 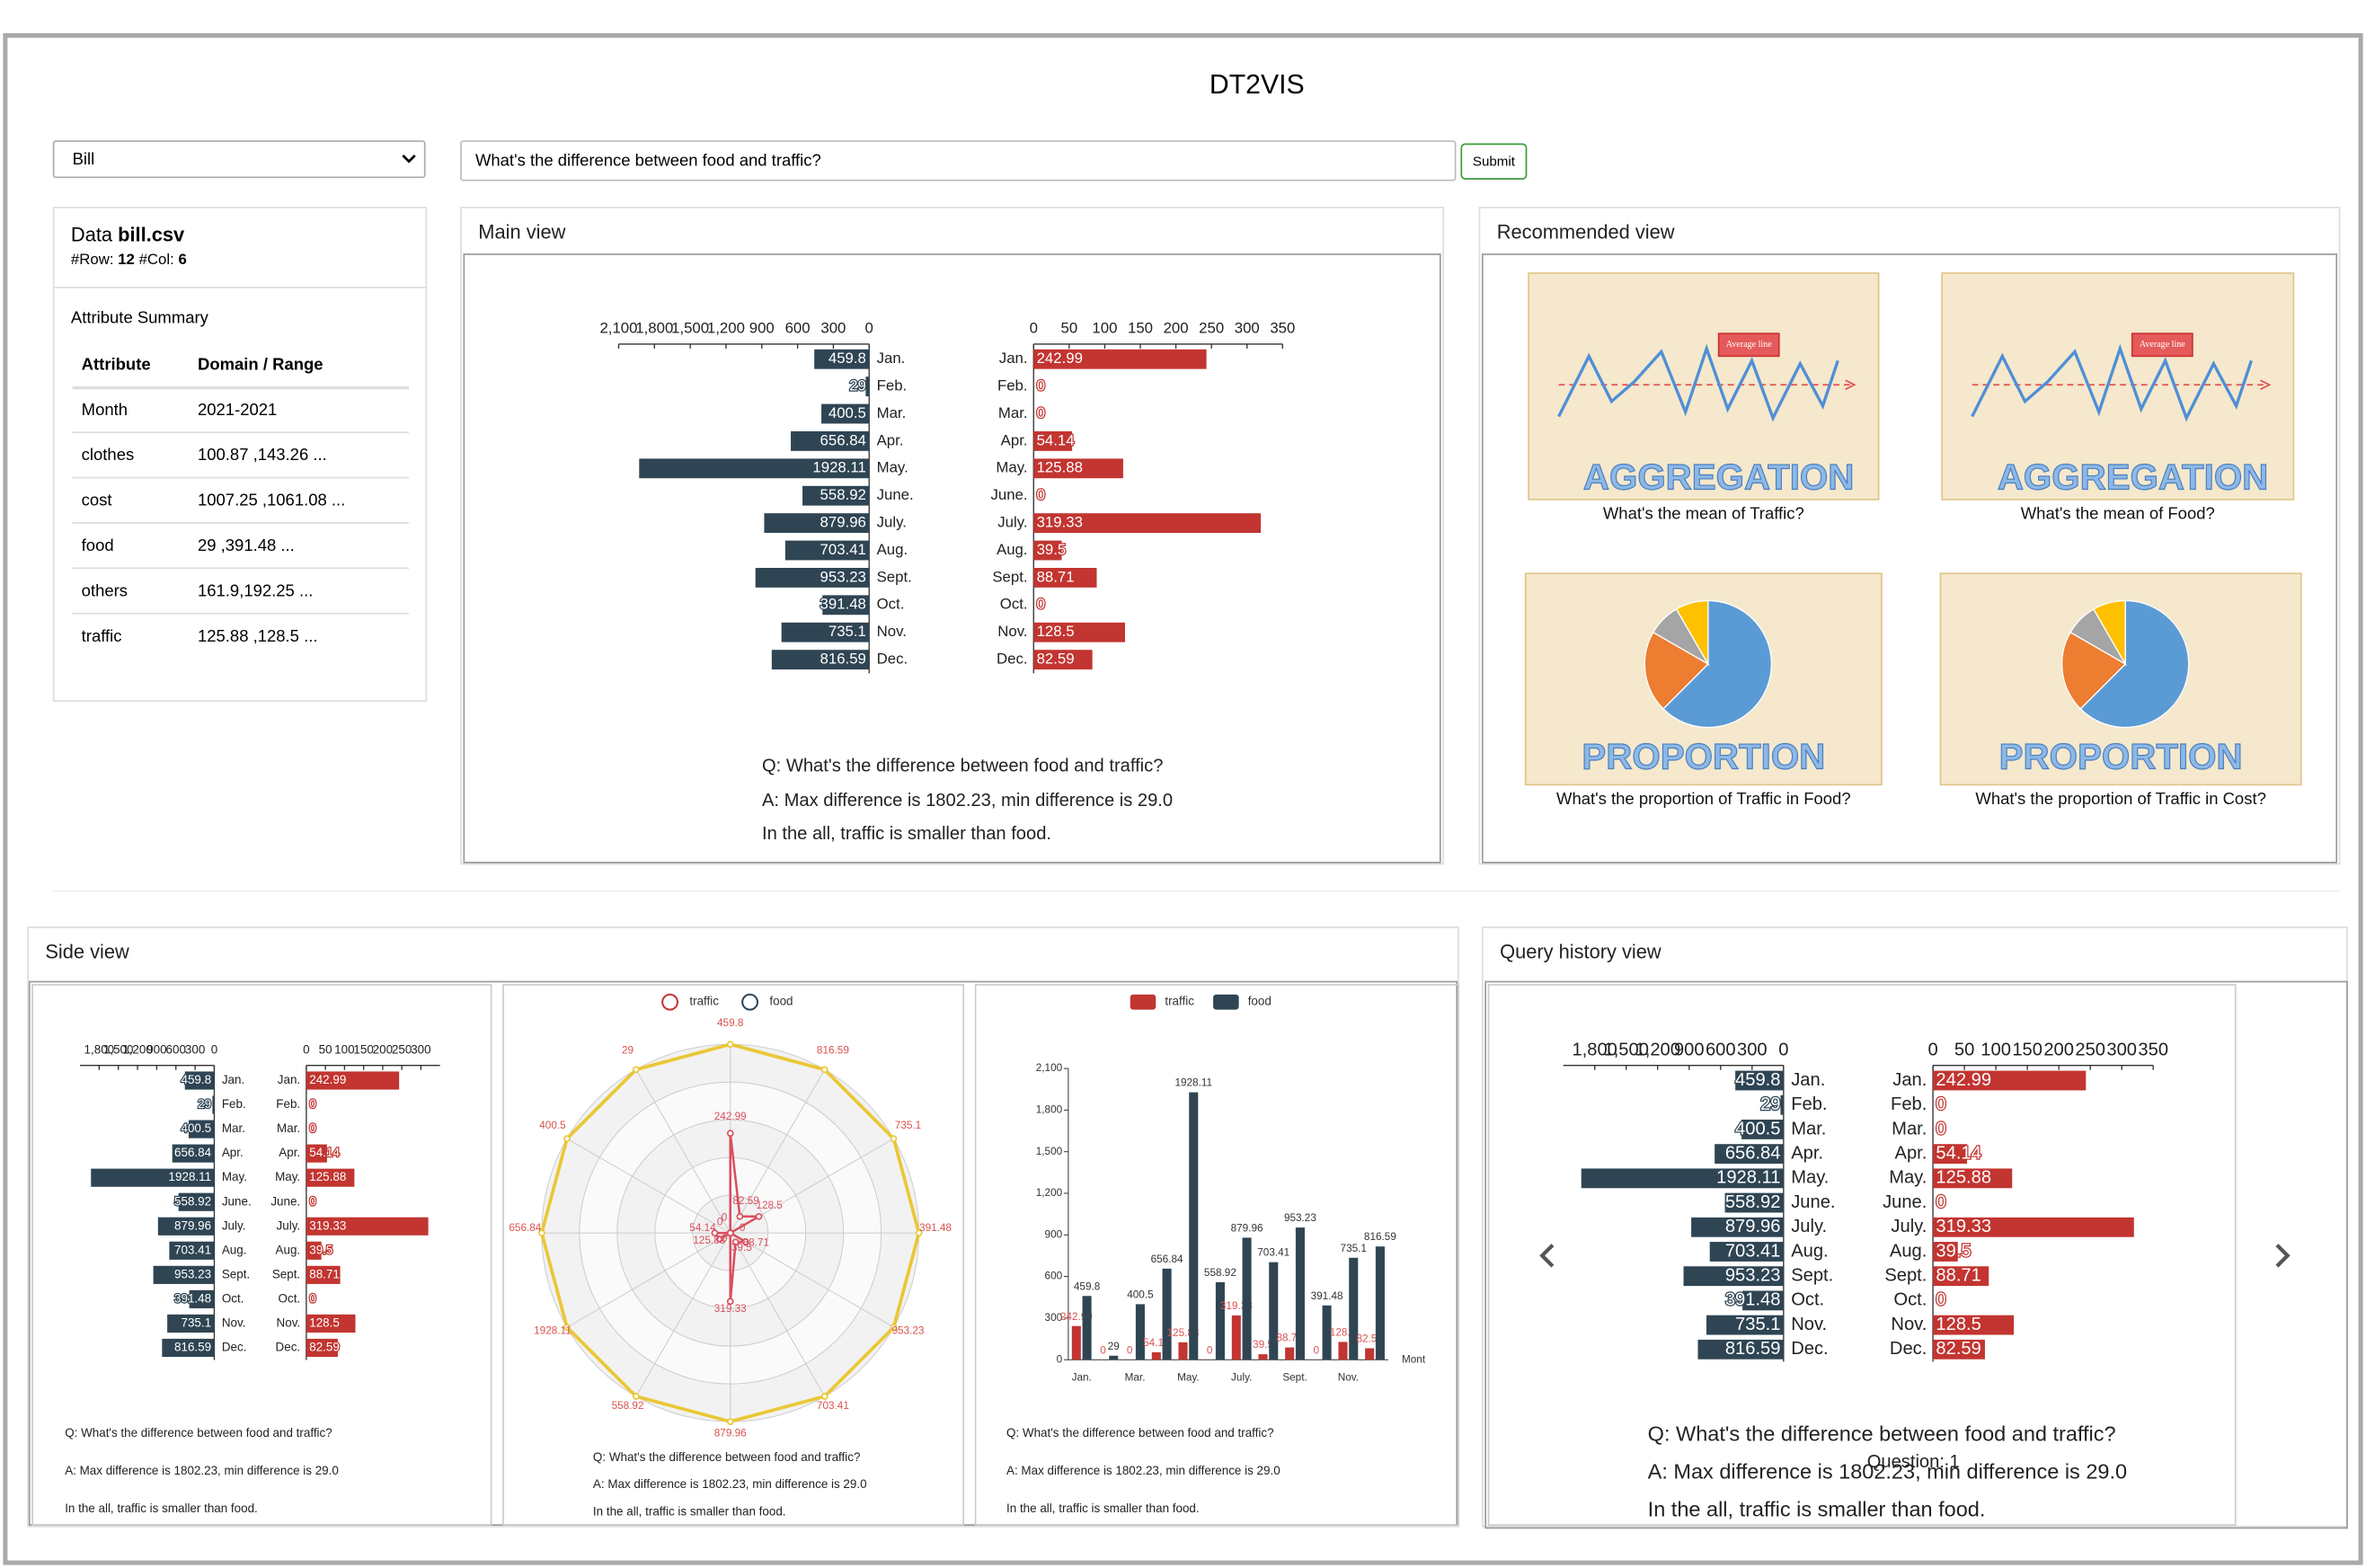 What do you see at coordinates (1909, 1325) in the screenshot?
I see `category-label: Nov.` at bounding box center [1909, 1325].